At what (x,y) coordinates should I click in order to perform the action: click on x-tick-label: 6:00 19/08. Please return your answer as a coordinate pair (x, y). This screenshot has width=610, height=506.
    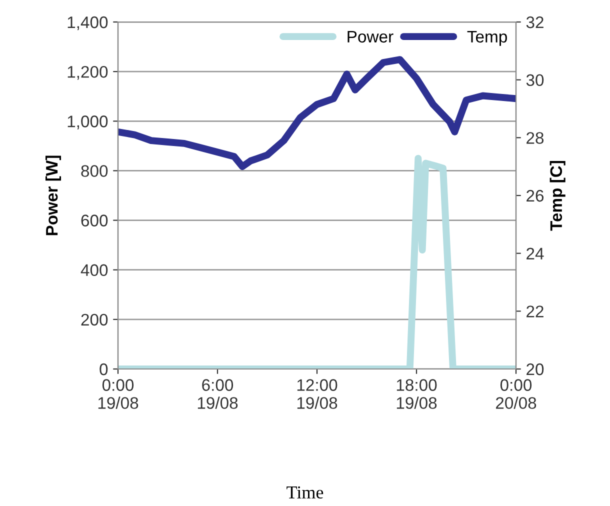
    Looking at the image, I should click on (218, 394).